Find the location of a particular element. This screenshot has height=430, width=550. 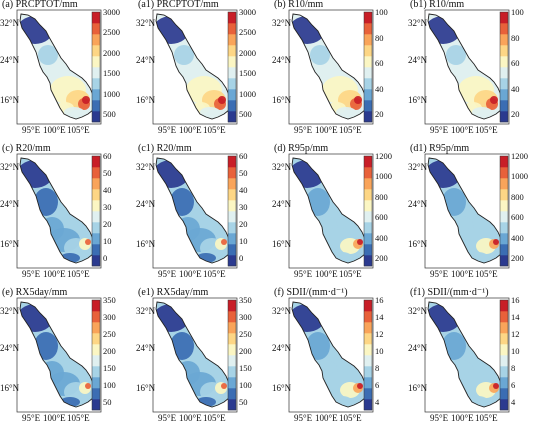

colorbar-tick-label: 16 is located at coordinates (515, 300).